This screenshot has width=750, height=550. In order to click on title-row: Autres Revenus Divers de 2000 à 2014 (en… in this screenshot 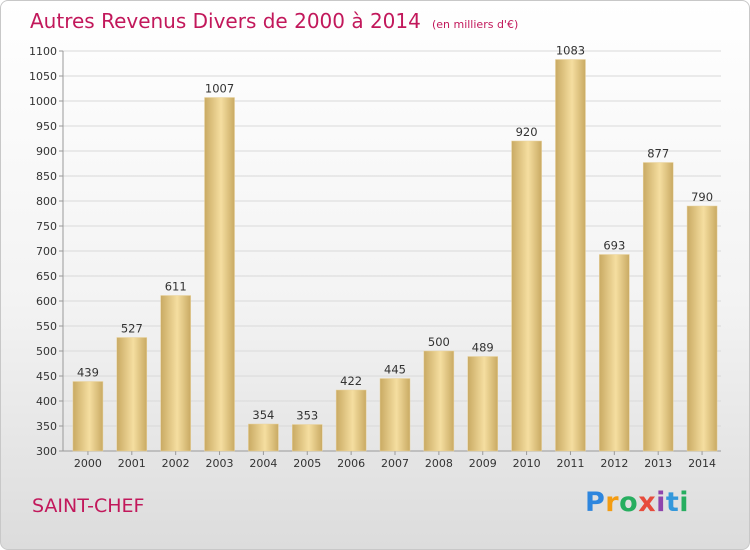, I will do `click(274, 21)`.